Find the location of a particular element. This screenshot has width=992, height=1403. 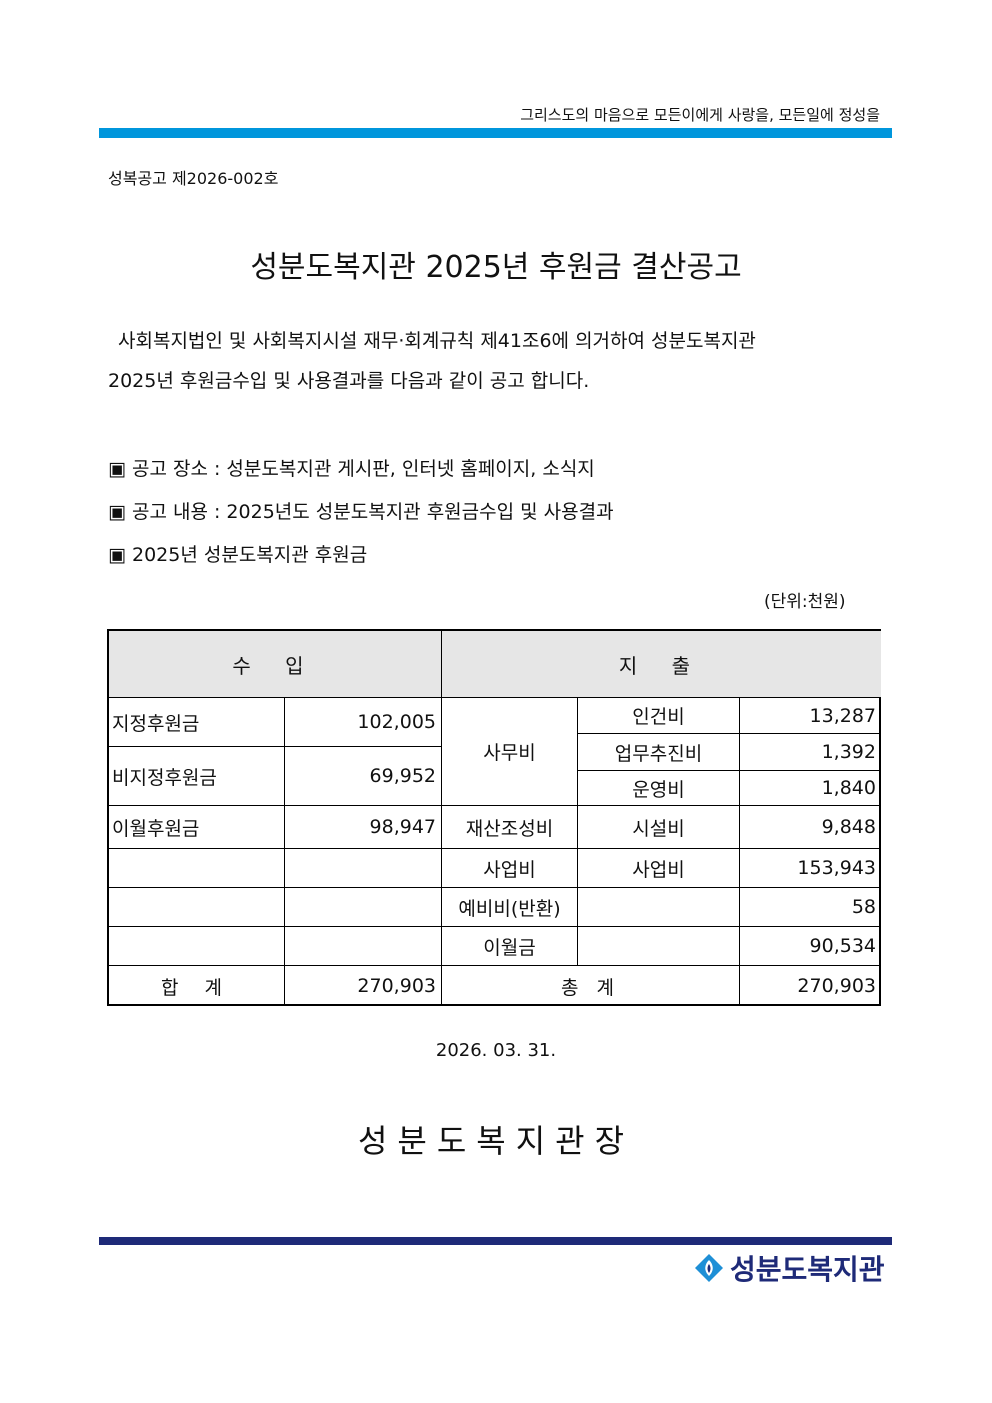

logo-text: 성분도복지관 is located at coordinates (807, 1269).